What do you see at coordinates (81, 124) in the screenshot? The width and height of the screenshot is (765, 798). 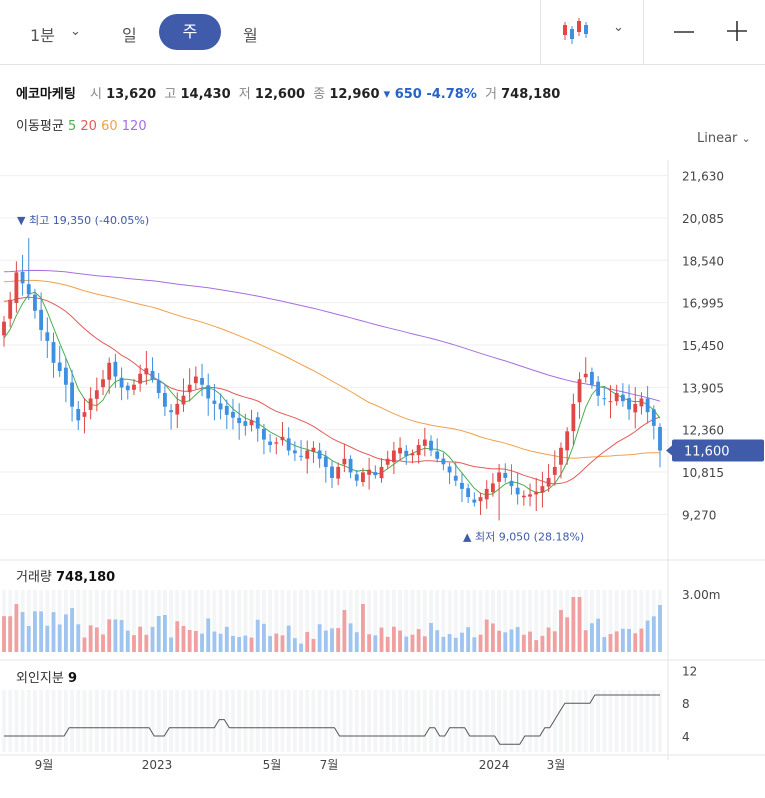 I see `moving-average-legend: 이동평균 5 20 60 120` at bounding box center [81, 124].